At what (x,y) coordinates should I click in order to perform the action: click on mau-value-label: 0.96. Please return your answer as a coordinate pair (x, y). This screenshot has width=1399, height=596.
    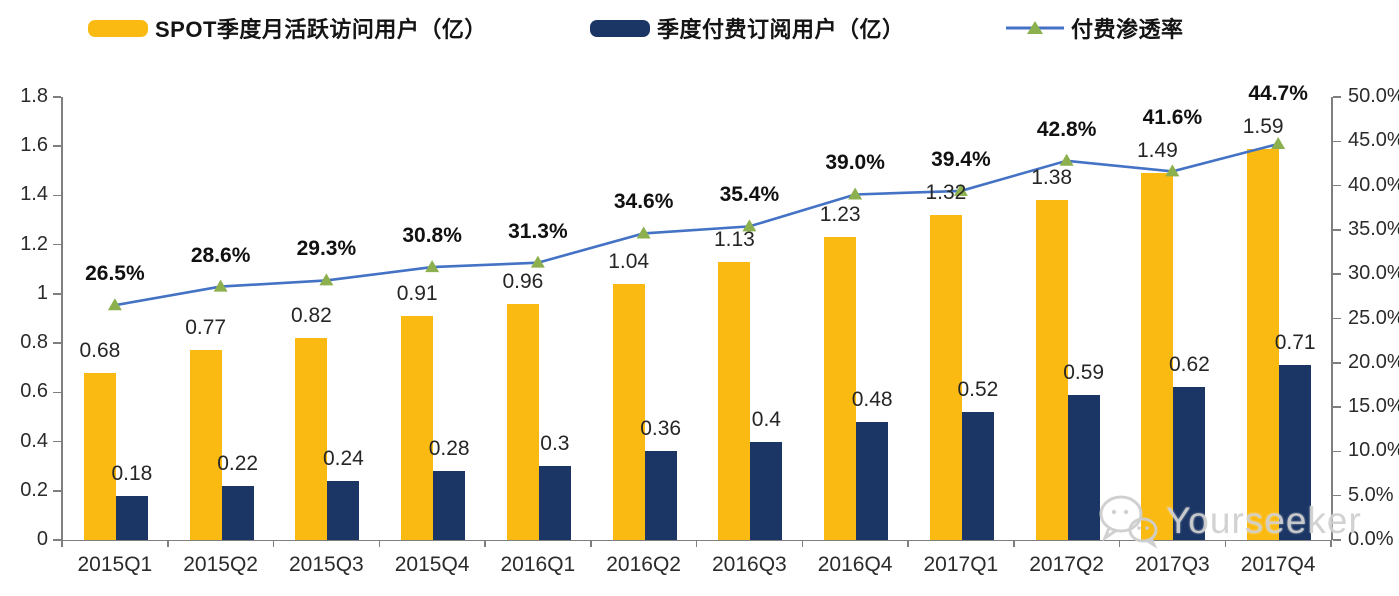
    Looking at the image, I should click on (523, 281).